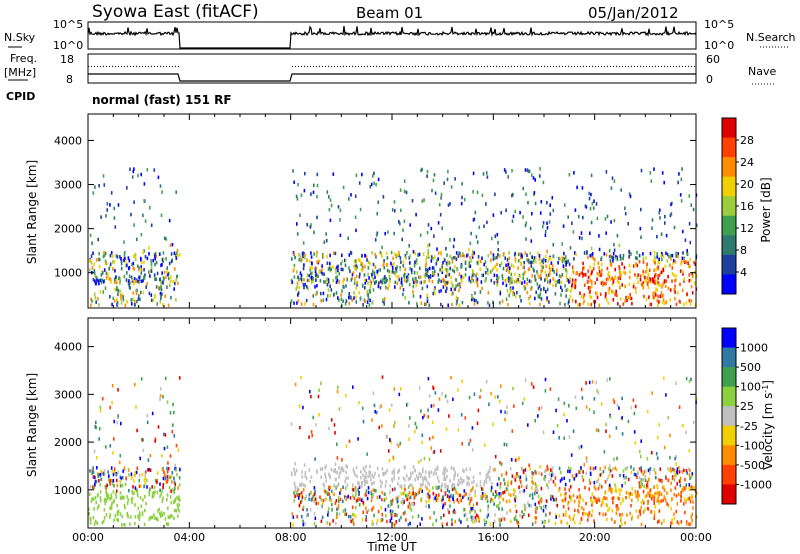 This screenshot has height=554, width=800. What do you see at coordinates (291, 537) in the screenshot?
I see `x-tick-label: 08:00` at bounding box center [291, 537].